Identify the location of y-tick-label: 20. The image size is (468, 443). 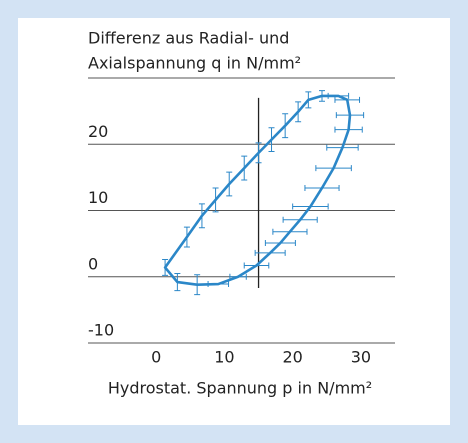
(98, 131).